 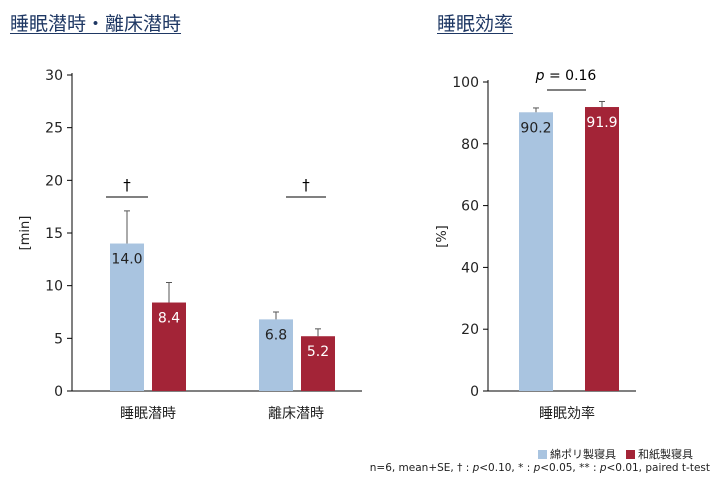 I want to click on data-label: 6.8, so click(x=276, y=335).